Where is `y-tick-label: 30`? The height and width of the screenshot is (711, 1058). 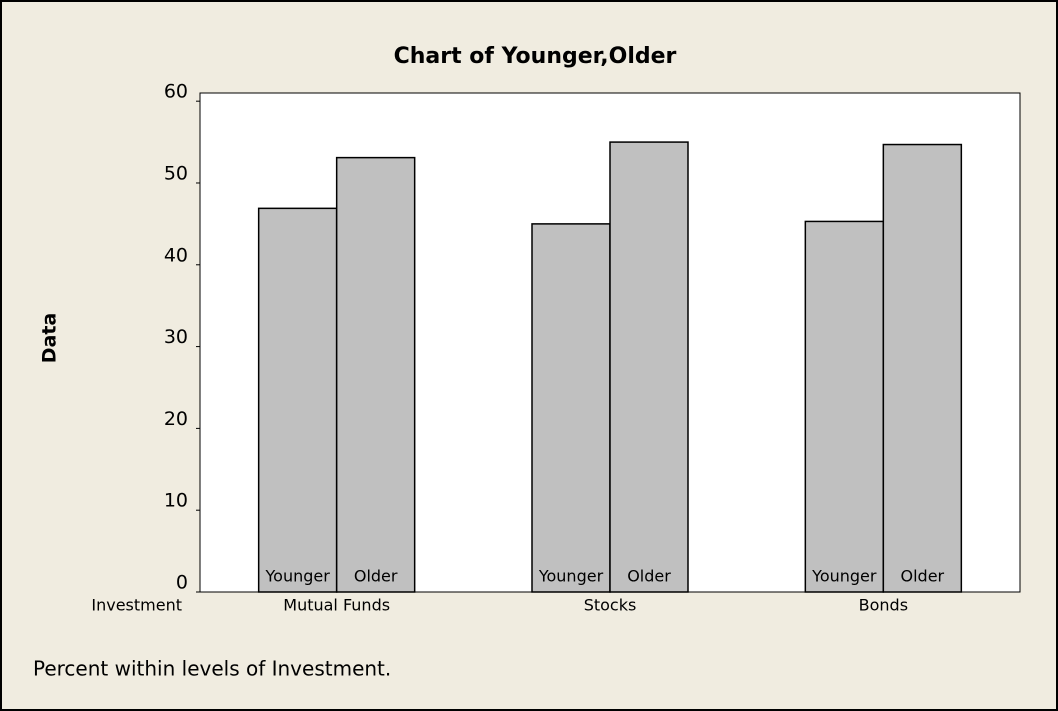
y-tick-label: 30 is located at coordinates (176, 337).